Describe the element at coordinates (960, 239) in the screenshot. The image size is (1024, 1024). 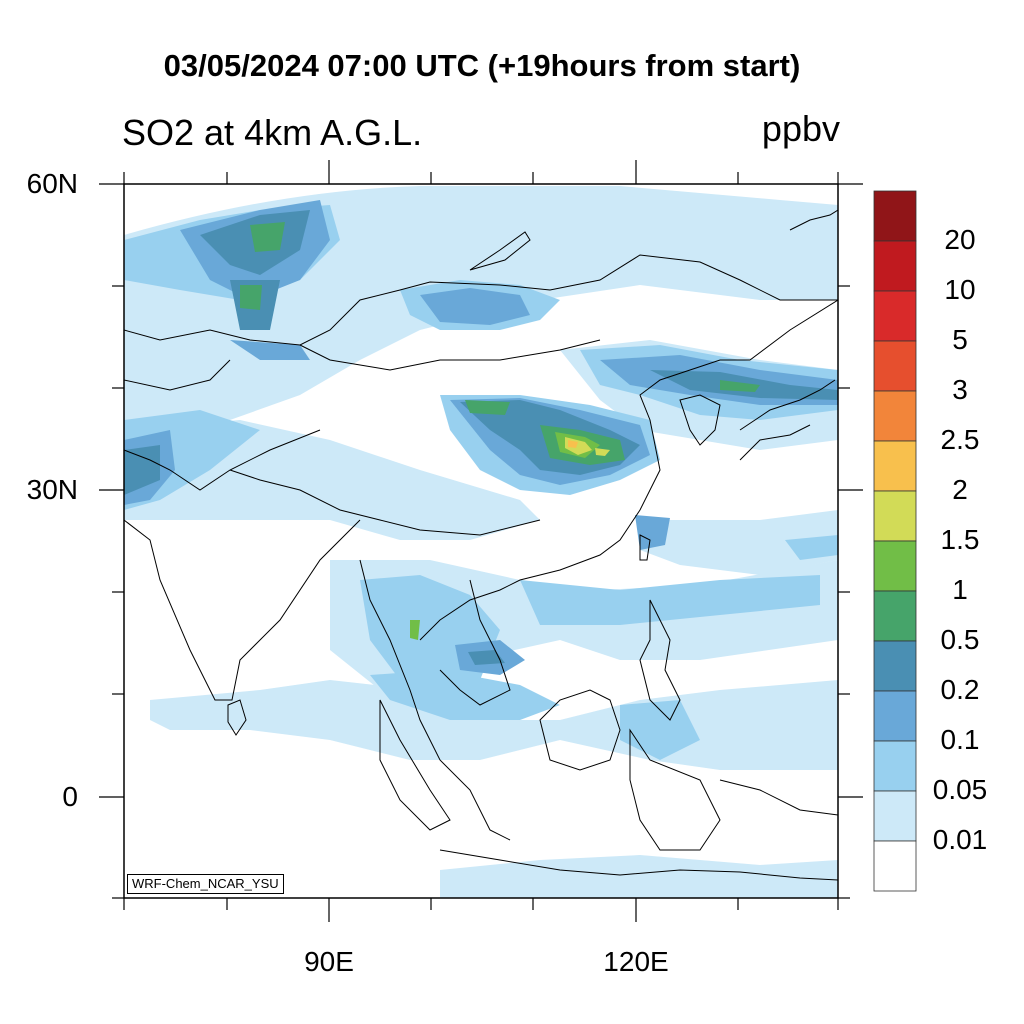
I see `colorbar-label: 20` at that location.